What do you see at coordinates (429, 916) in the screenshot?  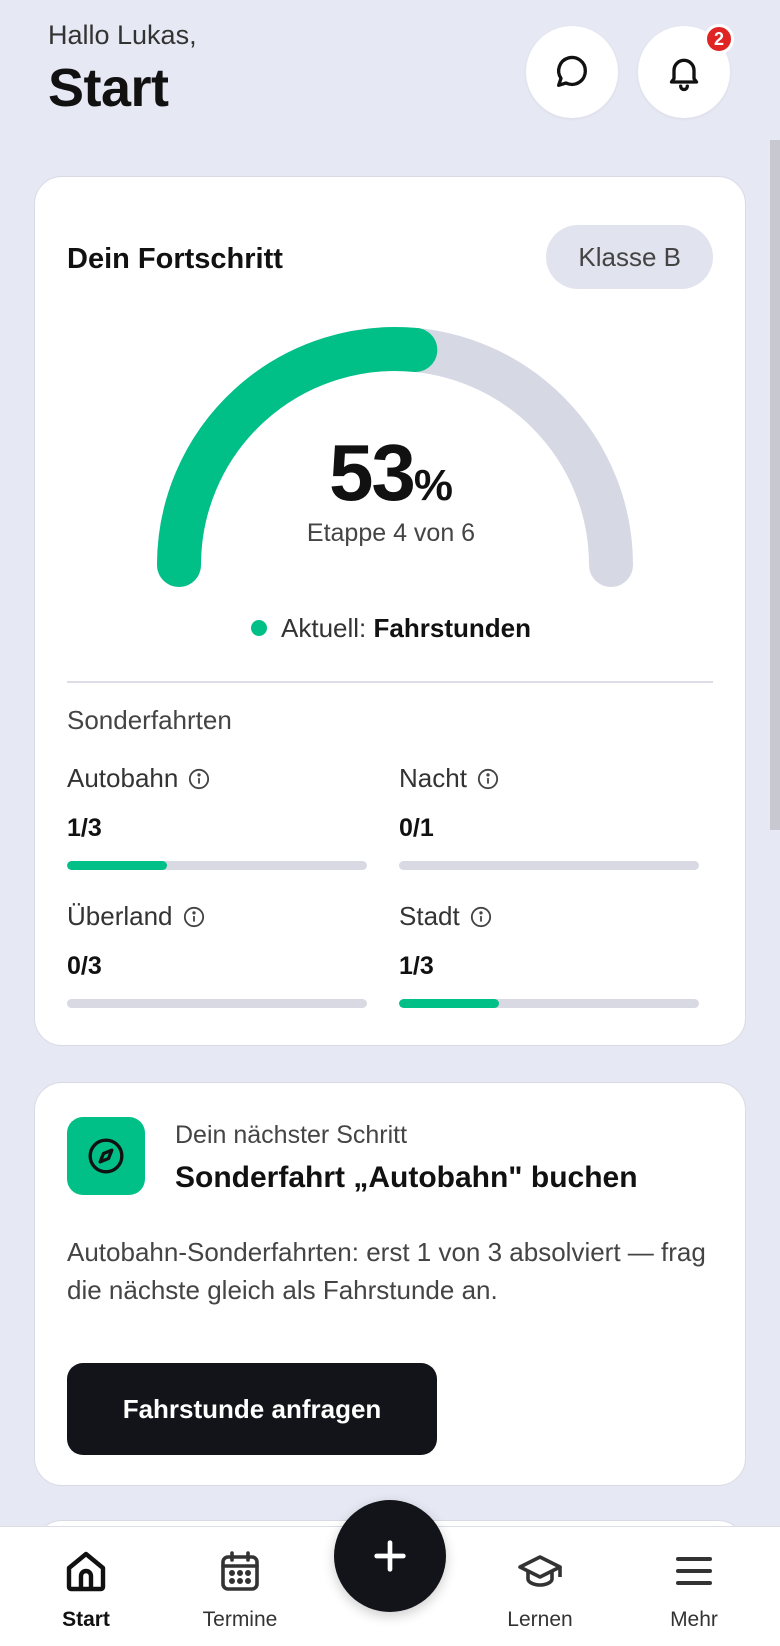 I see `special-name: Stadt` at bounding box center [429, 916].